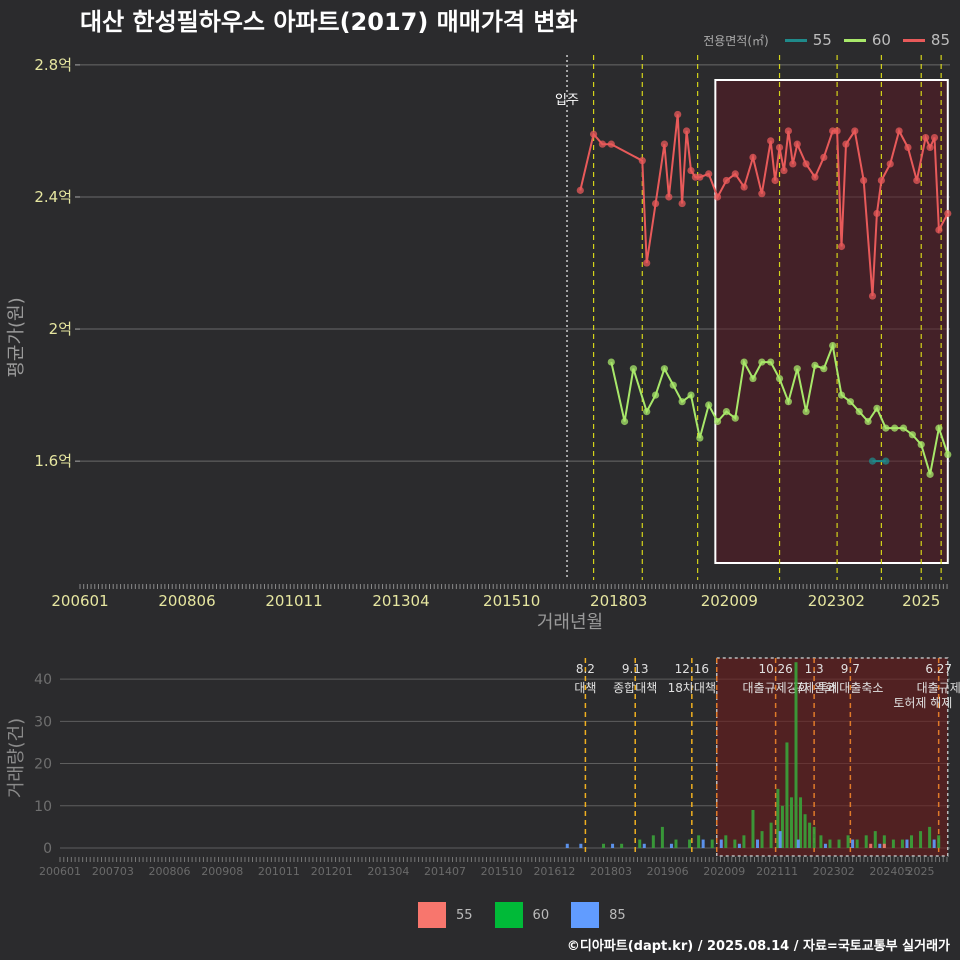 Image resolution: width=960 pixels, height=960 pixels. Describe the element at coordinates (332, 871) in the screenshot. I see `x-tick-label-bottom: 201201` at that location.